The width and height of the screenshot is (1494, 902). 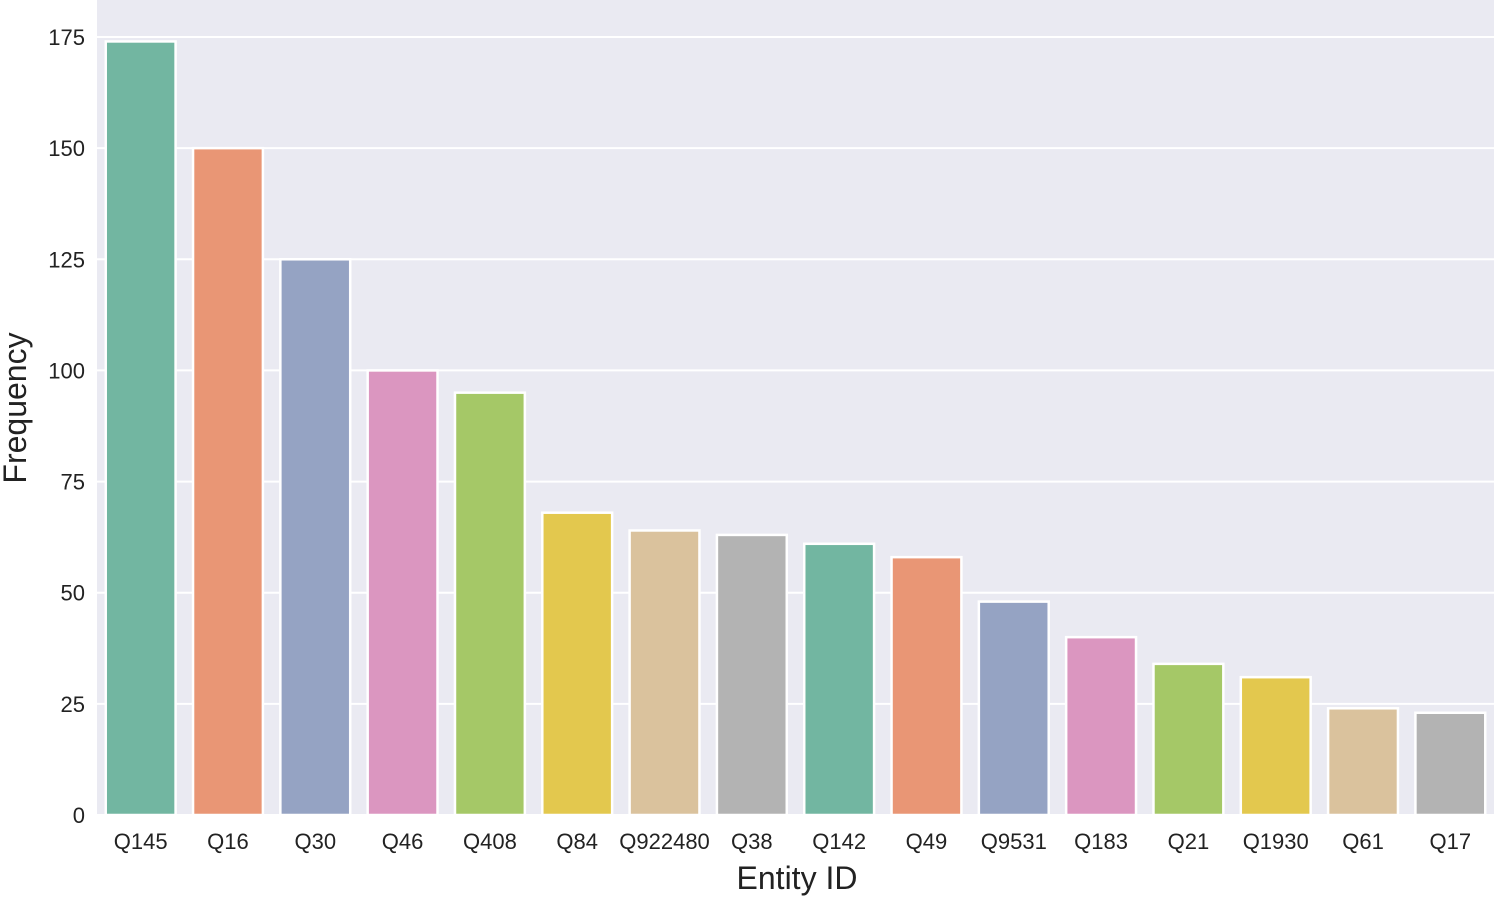 What do you see at coordinates (1013, 708) in the screenshot?
I see `bar-Q9531` at bounding box center [1013, 708].